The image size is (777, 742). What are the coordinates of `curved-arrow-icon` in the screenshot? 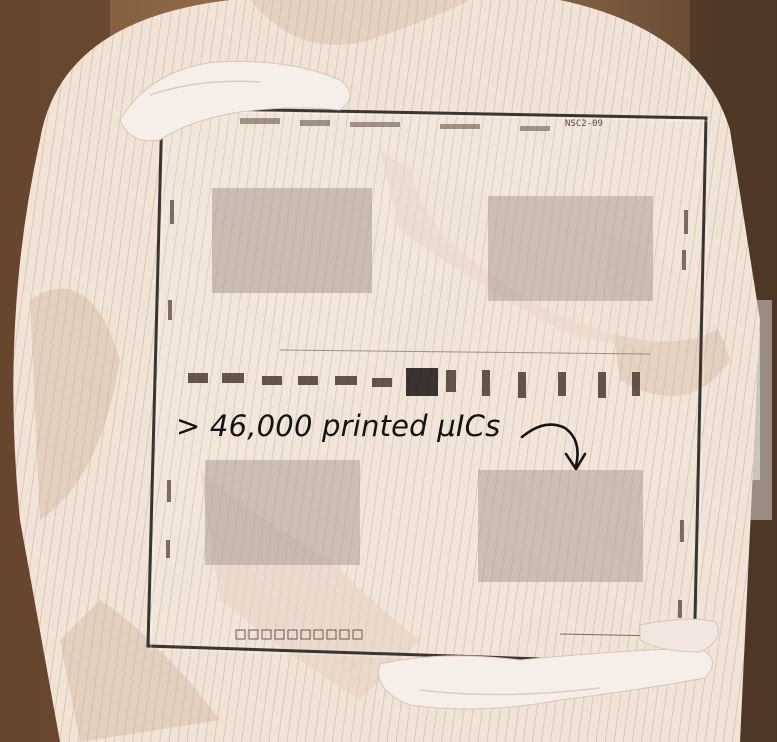 It's located at (553, 447).